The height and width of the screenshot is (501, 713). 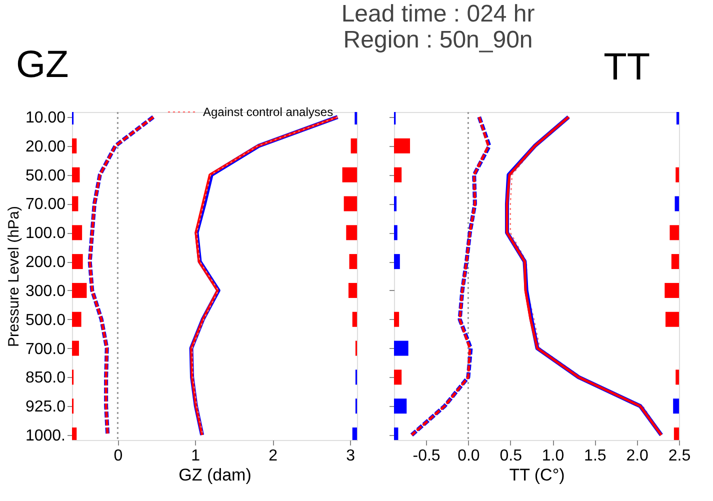 I want to click on x-tick-label: 3, so click(x=351, y=456).